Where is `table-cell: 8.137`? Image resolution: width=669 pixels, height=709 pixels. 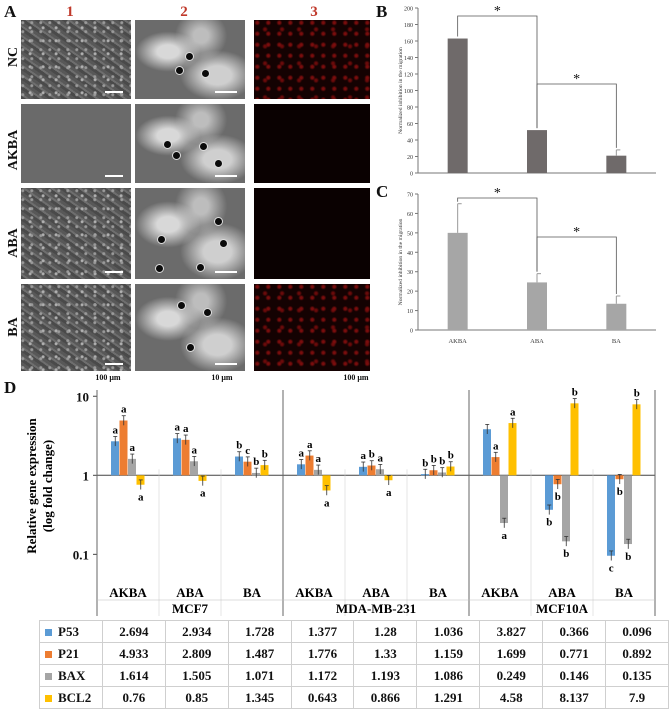 table-cell: 8.137 is located at coordinates (574, 697).